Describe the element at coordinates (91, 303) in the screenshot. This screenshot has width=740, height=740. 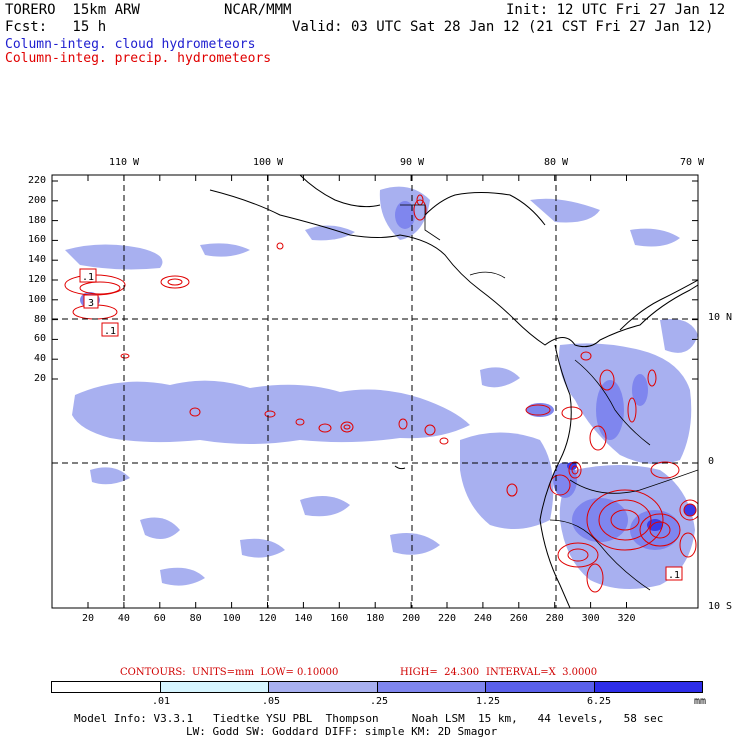
I see `box-label-2: 3` at that location.